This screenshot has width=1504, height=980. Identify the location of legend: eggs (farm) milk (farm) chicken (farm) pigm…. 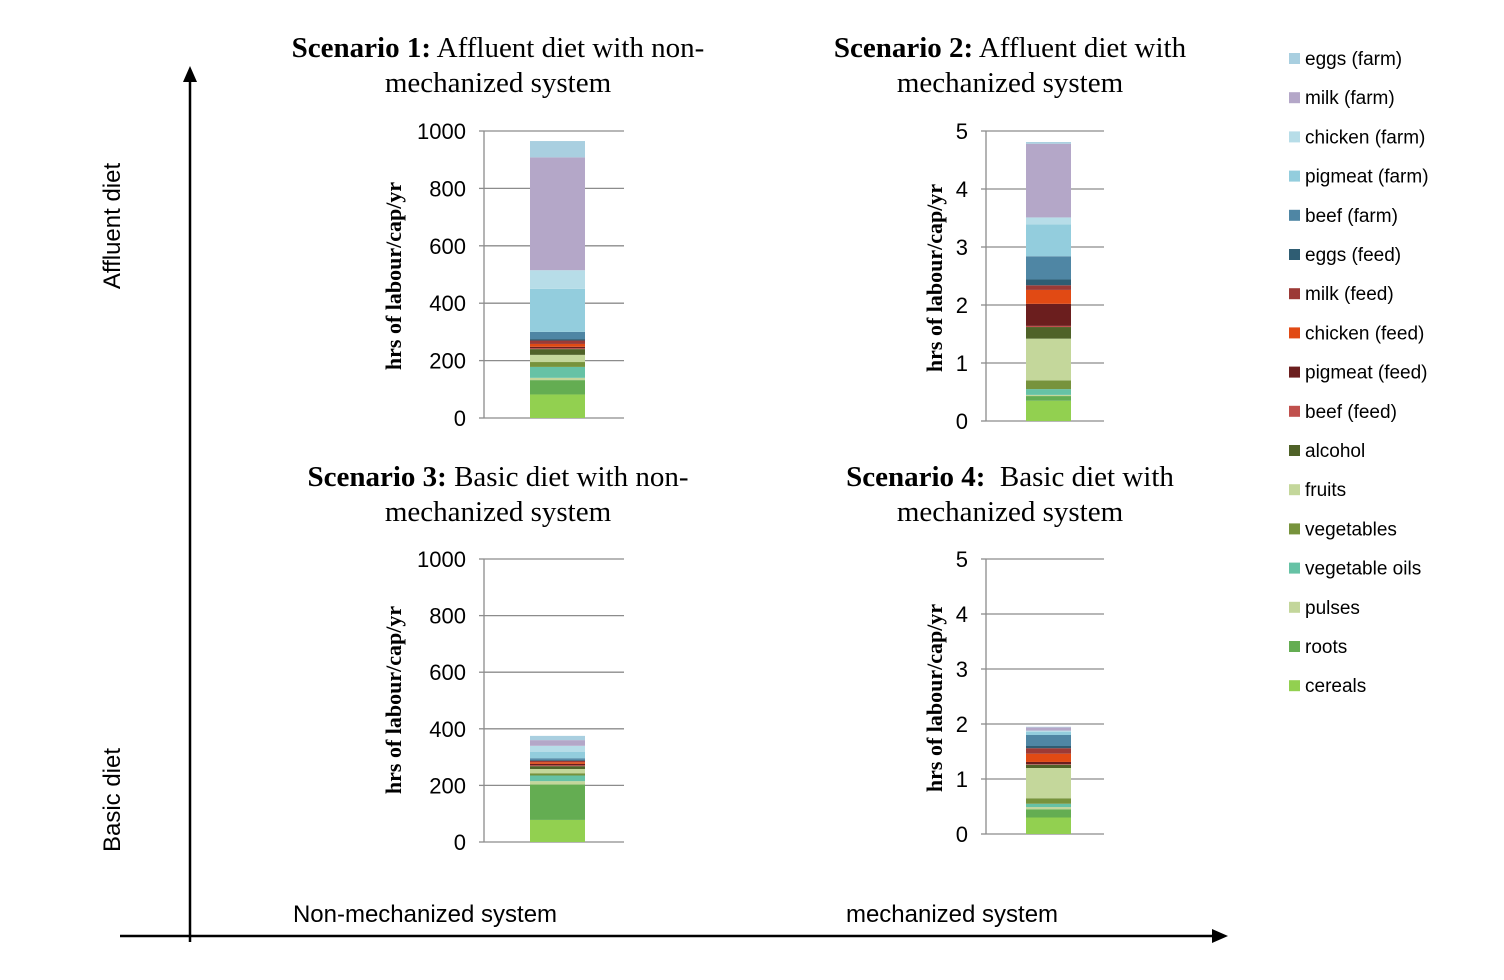
(1359, 373).